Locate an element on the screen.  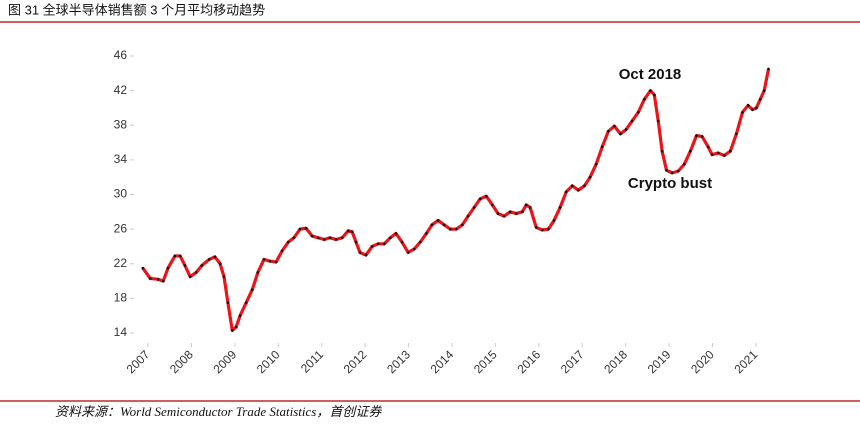
chart-title: 图 31 全球半导体销售额 3 个月平均移动趋势 is located at coordinates (136, 9).